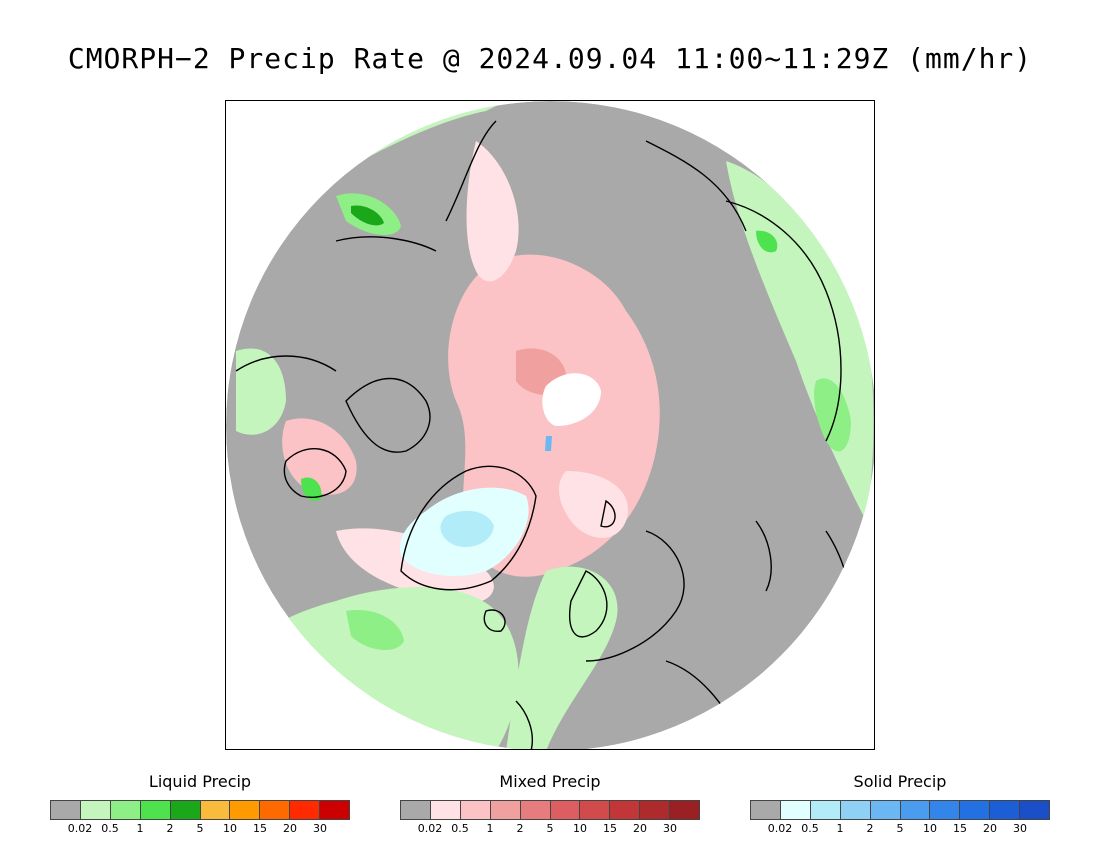 Image resolution: width=1100 pixels, height=850 pixels. I want to click on legend-title: Liquid Precip, so click(200, 781).